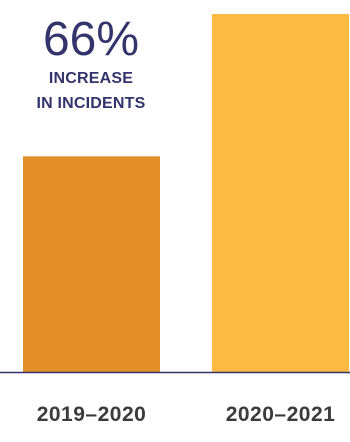 This screenshot has height=442, width=350. What do you see at coordinates (91, 103) in the screenshot?
I see `incidents-label: IN INCIDENTS` at bounding box center [91, 103].